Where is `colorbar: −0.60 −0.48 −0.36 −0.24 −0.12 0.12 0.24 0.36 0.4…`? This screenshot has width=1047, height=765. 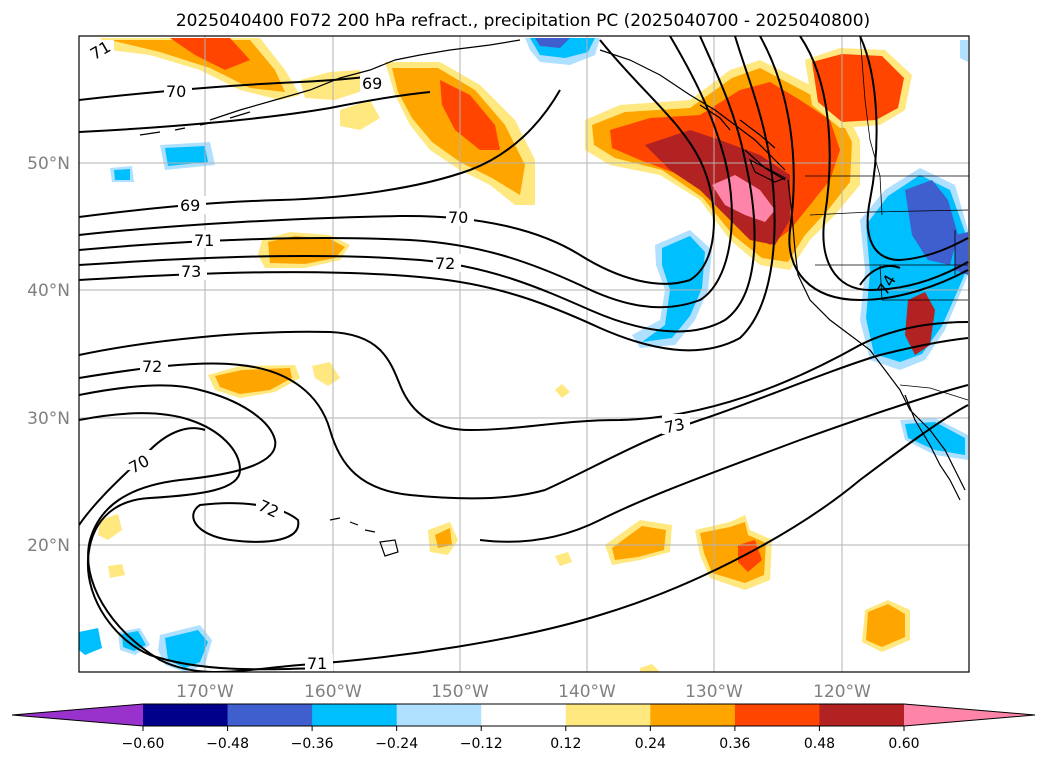
colorbar: −0.60 −0.48 −0.36 −0.24 −0.12 0.12 0.24 0.36 0.4… is located at coordinates (523, 727).